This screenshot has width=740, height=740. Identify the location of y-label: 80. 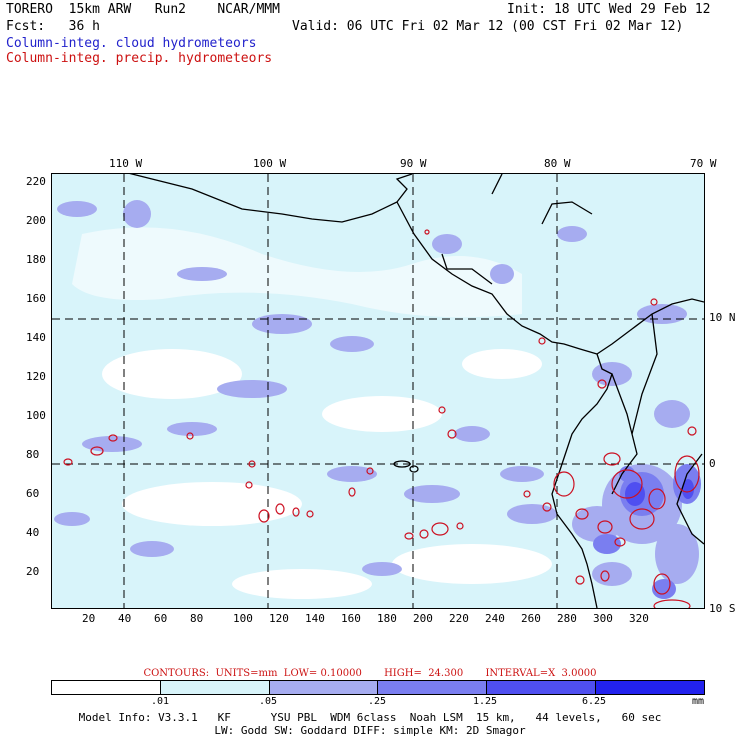
(33, 454).